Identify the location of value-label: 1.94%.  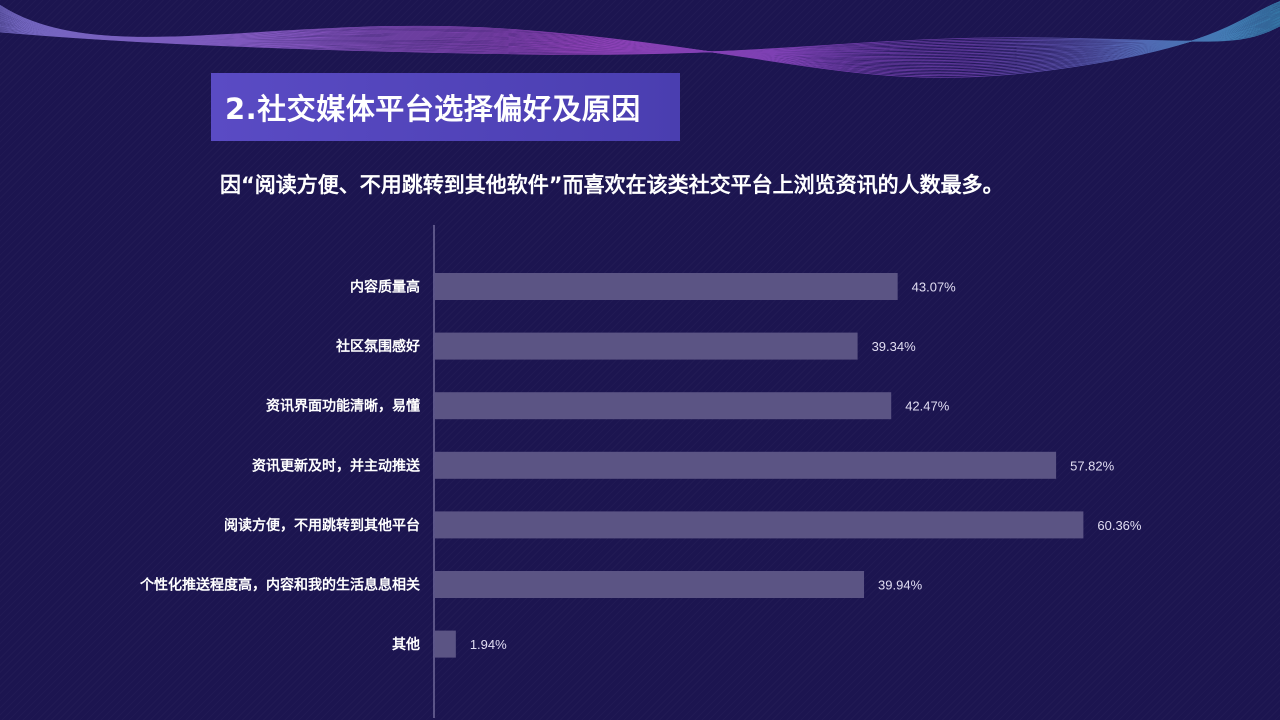
(488, 644).